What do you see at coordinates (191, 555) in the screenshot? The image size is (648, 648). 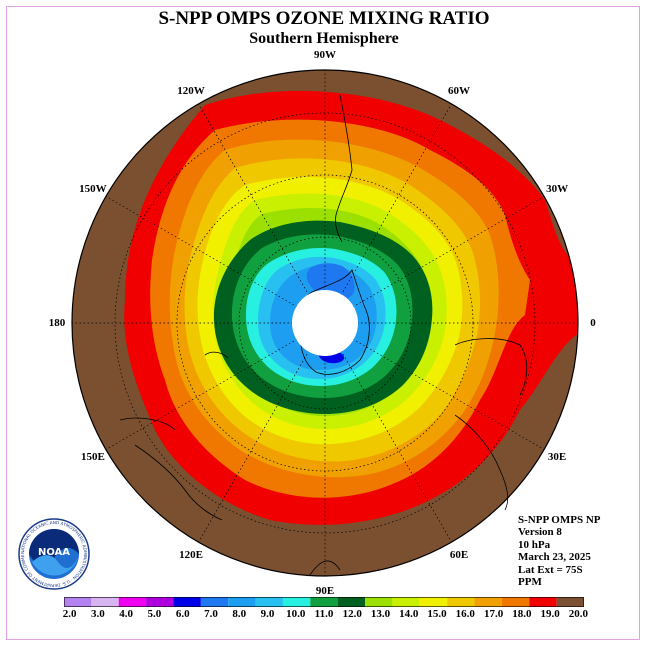 I see `longitude-label: 120E` at bounding box center [191, 555].